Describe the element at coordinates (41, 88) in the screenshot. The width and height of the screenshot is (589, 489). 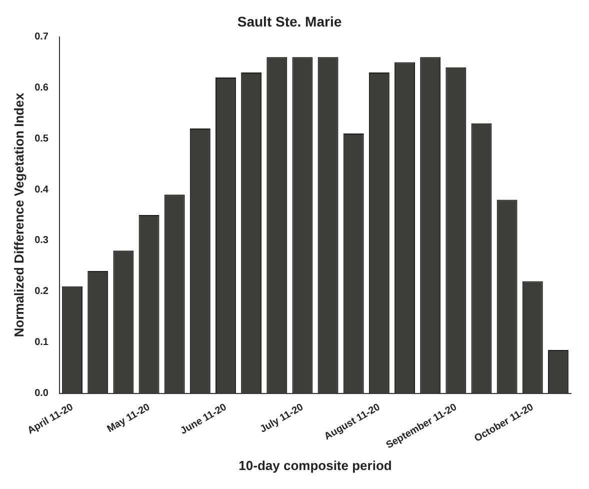
I see `y-tick-label: 0.6` at that location.